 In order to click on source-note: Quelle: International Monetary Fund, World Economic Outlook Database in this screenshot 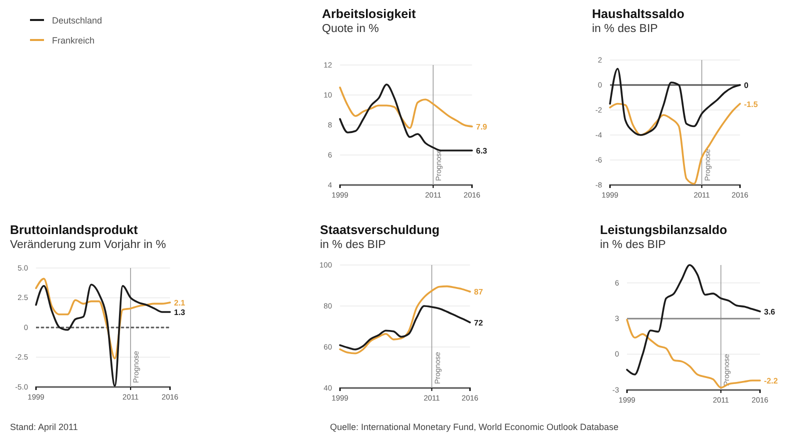, I will do `click(474, 427)`.